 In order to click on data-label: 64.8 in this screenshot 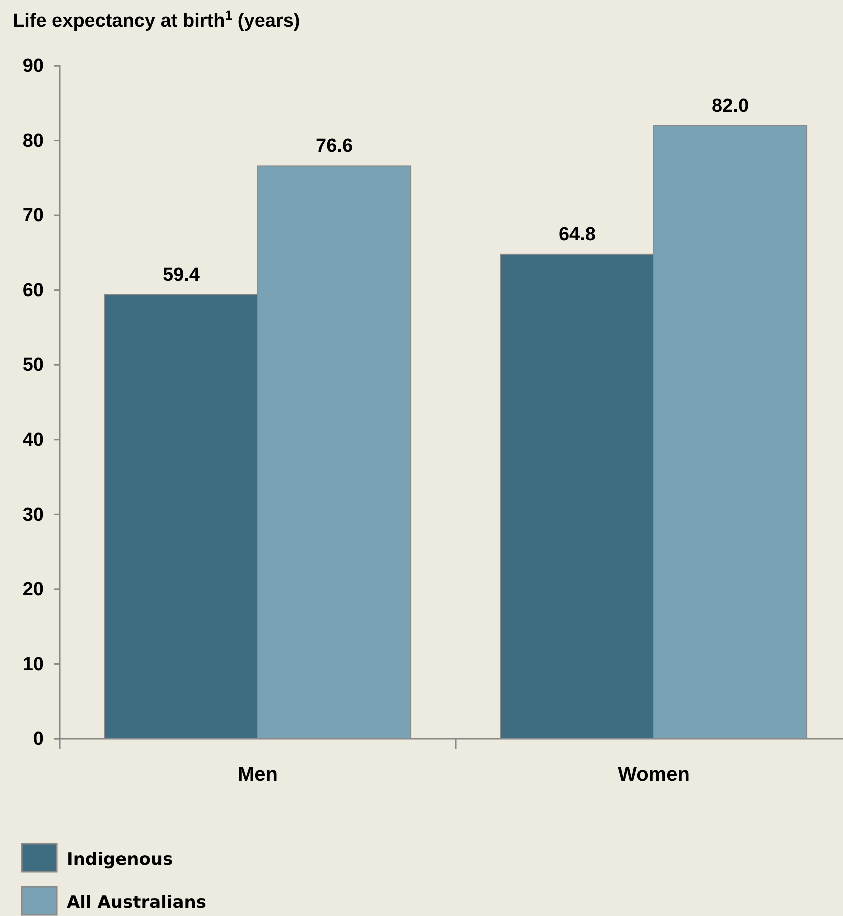, I will do `click(577, 235)`.